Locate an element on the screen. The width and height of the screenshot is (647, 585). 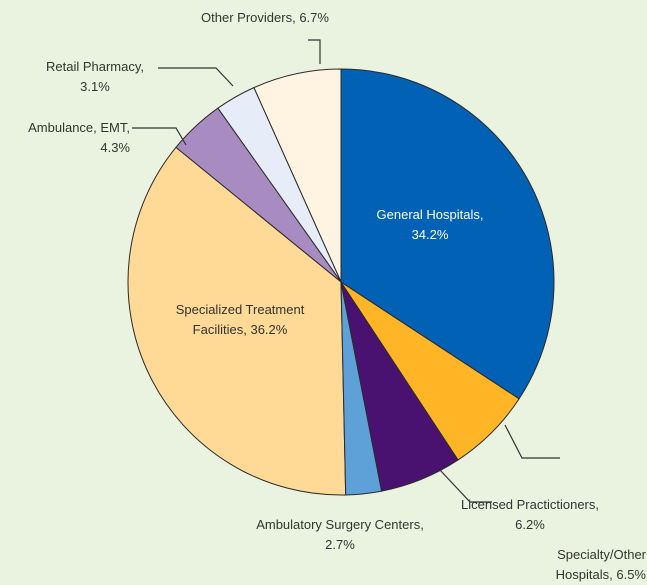
category-name: Ambulatory Surgery Centers, is located at coordinates (340, 524).